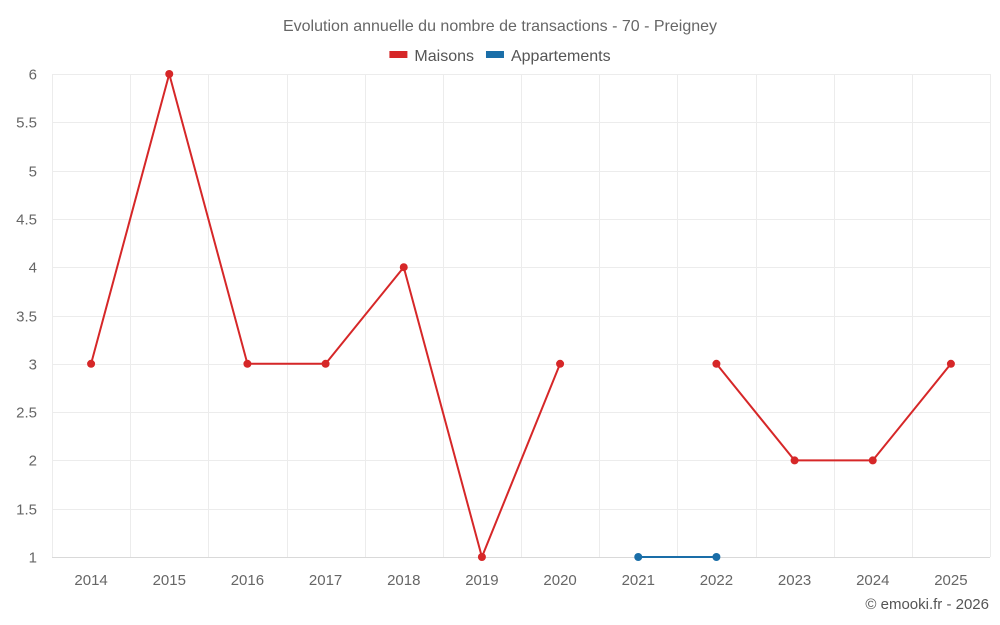 The height and width of the screenshot is (625, 1000). I want to click on x-tick-label: 2015, so click(169, 580).